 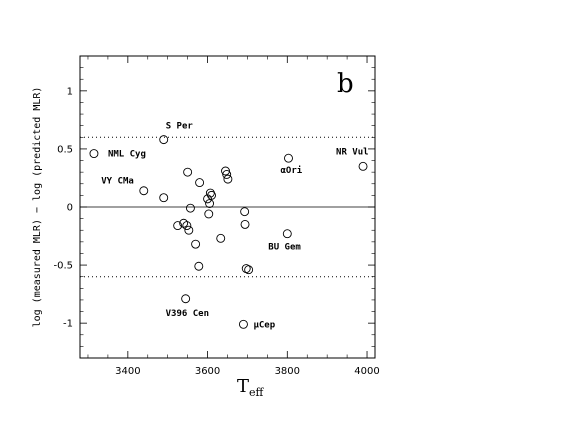 What do you see at coordinates (287, 371) in the screenshot?
I see `x-tick-label: 3800` at bounding box center [287, 371].